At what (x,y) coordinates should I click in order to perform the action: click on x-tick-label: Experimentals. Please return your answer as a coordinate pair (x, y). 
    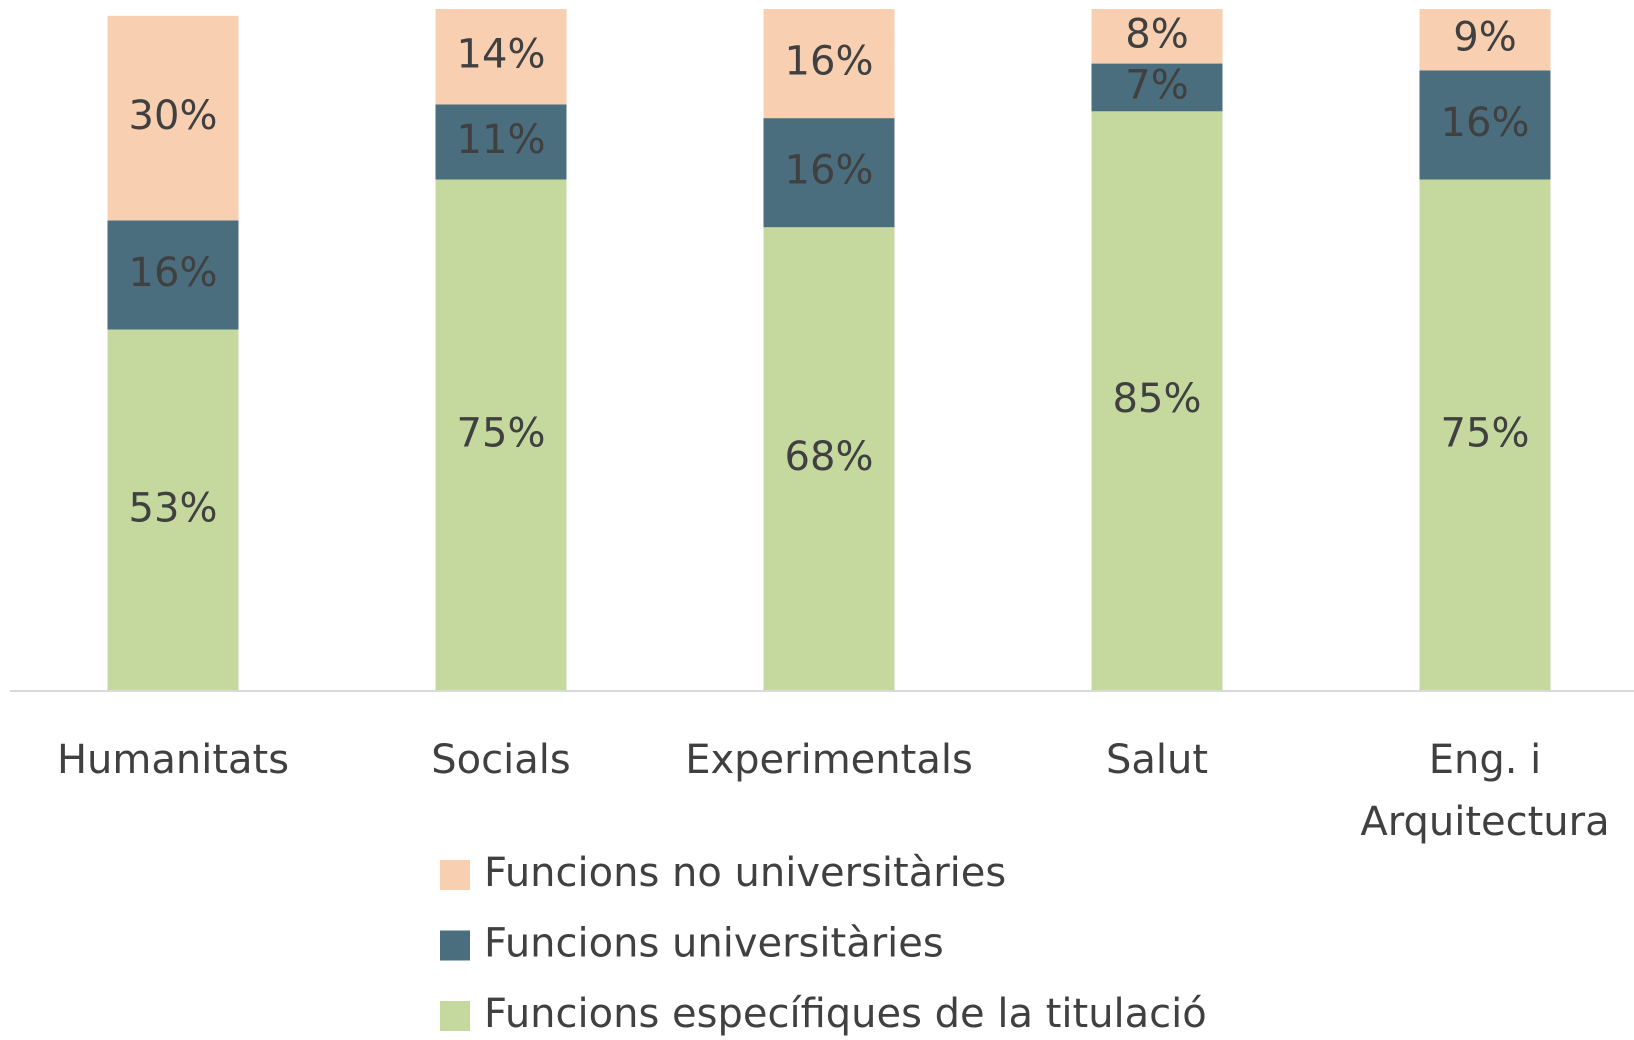
    Looking at the image, I should click on (829, 760).